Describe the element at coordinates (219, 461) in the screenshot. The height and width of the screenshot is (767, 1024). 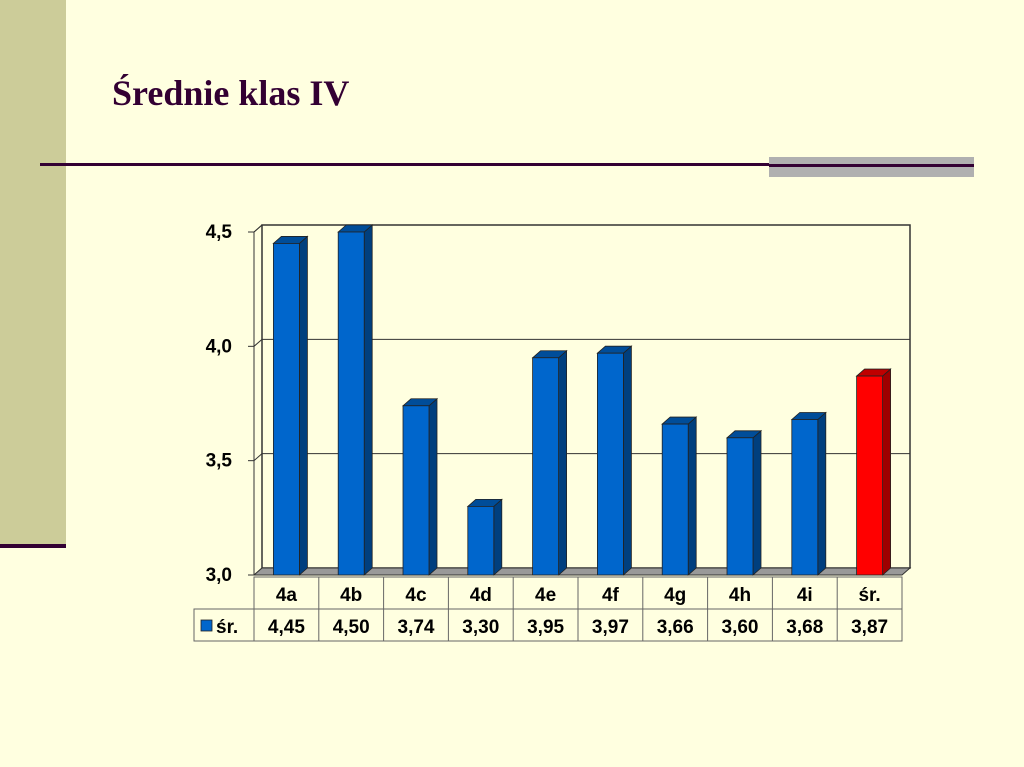
I see `y-tick-label: 3,5` at that location.